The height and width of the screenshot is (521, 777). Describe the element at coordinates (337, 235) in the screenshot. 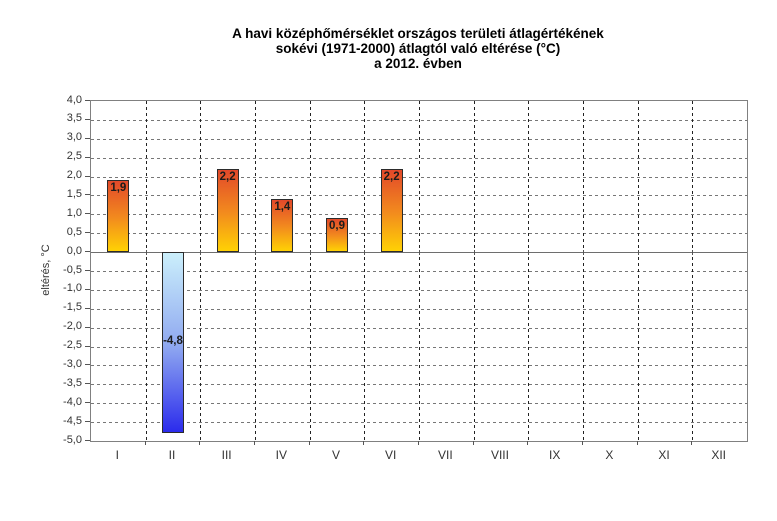

I see `bar-V` at that location.